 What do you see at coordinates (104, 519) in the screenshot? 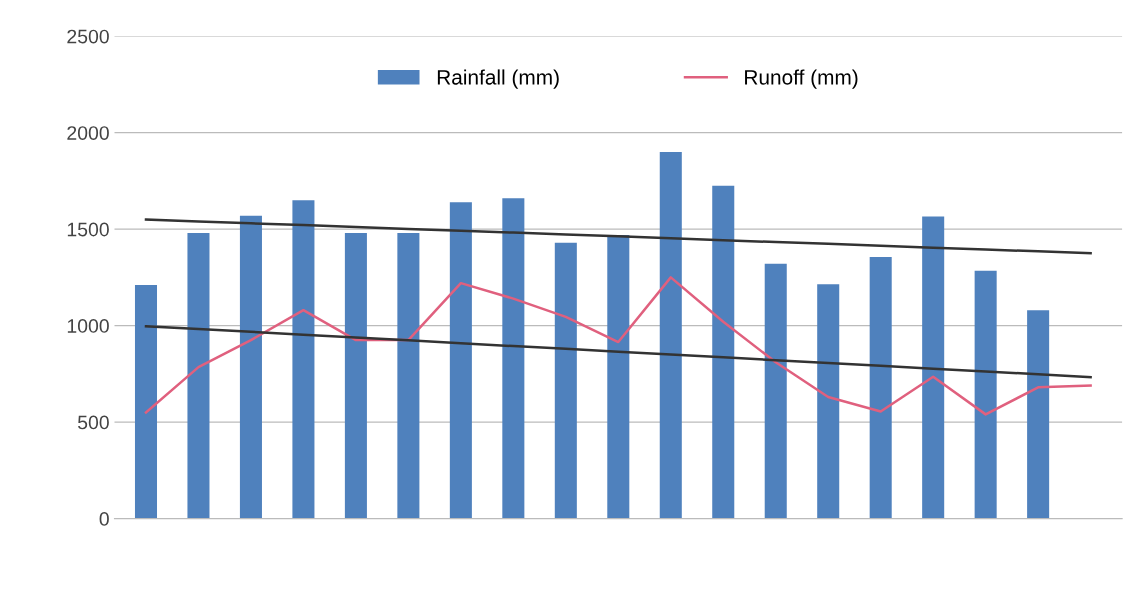
I see `y-tick-label: 0` at bounding box center [104, 519].